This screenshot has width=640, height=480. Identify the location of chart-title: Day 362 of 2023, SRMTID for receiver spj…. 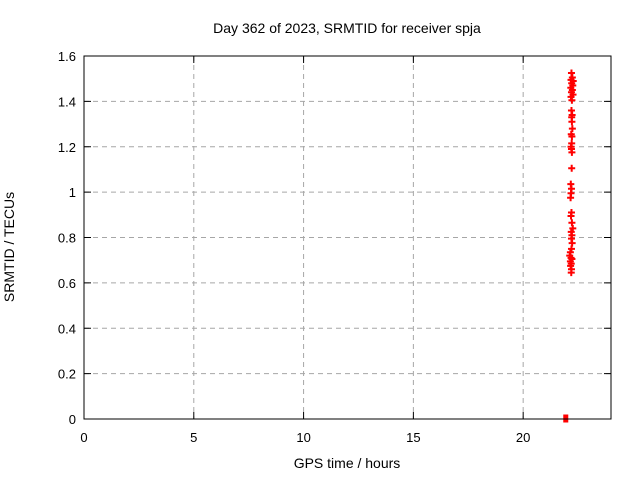
(347, 28).